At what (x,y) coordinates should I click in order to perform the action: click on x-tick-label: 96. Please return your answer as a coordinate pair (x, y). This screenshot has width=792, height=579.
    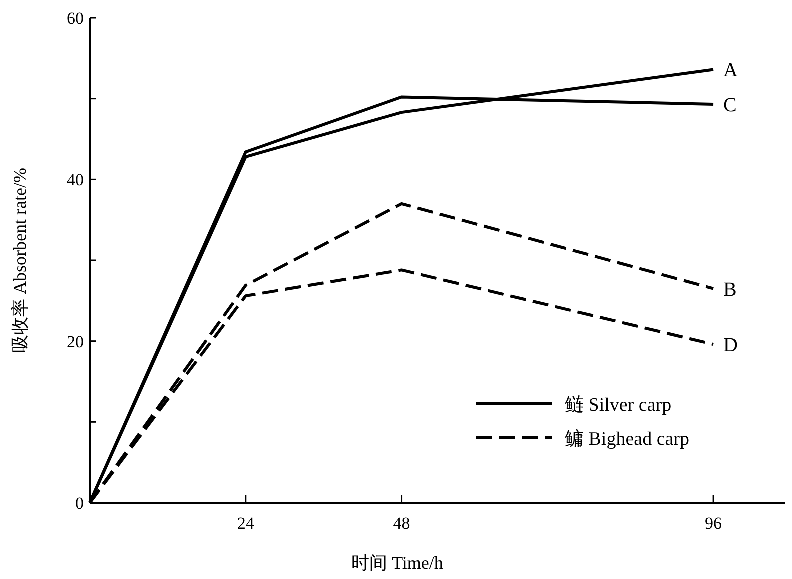
    Looking at the image, I should click on (713, 523).